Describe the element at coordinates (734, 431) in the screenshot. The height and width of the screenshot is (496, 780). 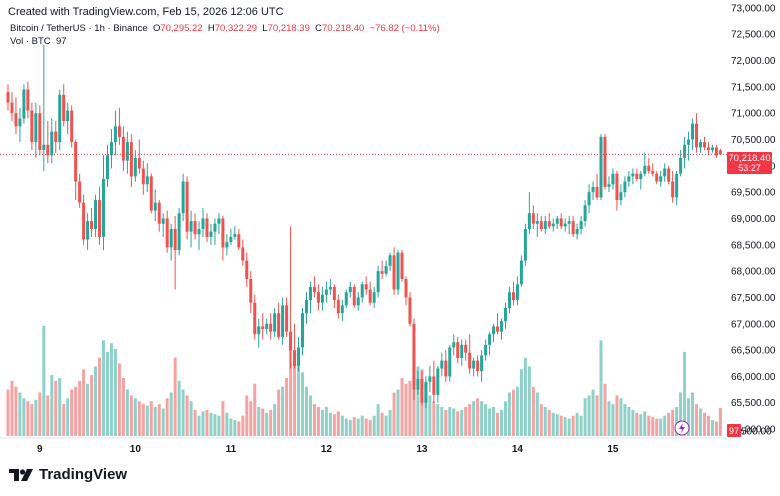
I see `volume-badge-value: 97` at that location.